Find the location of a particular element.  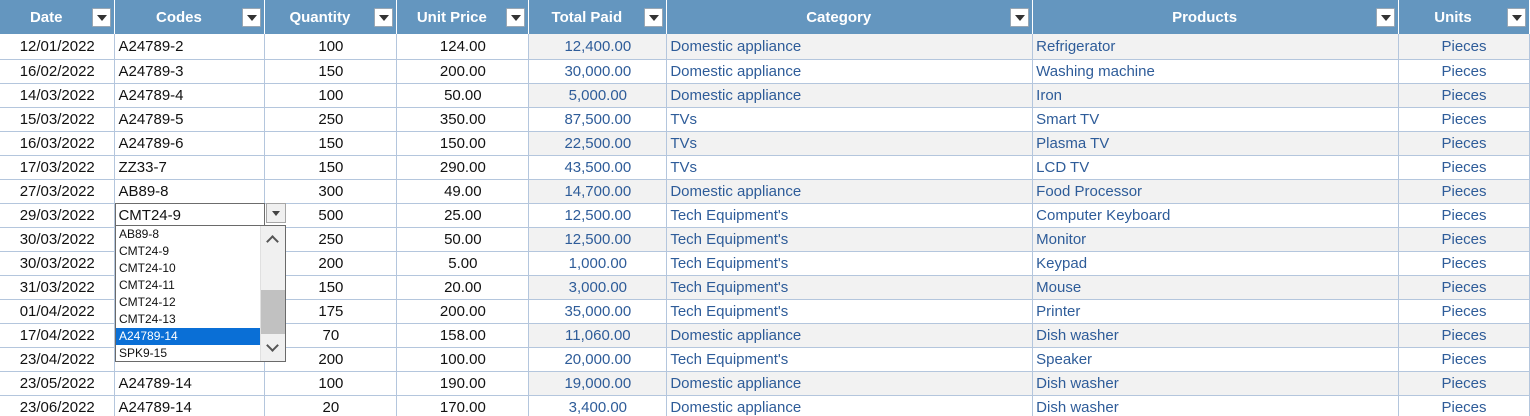

cell-product: Smart TV is located at coordinates (1215, 119).